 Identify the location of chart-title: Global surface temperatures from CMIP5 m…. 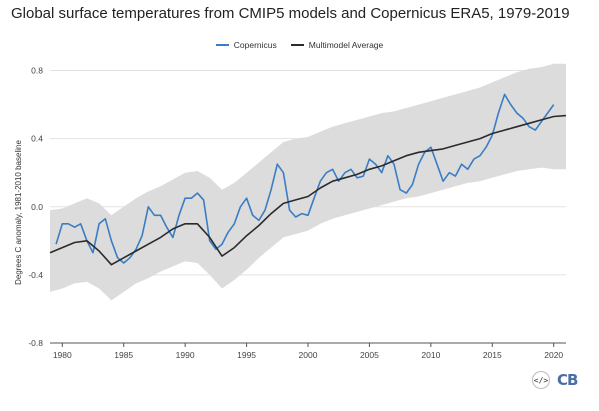
(290, 13).